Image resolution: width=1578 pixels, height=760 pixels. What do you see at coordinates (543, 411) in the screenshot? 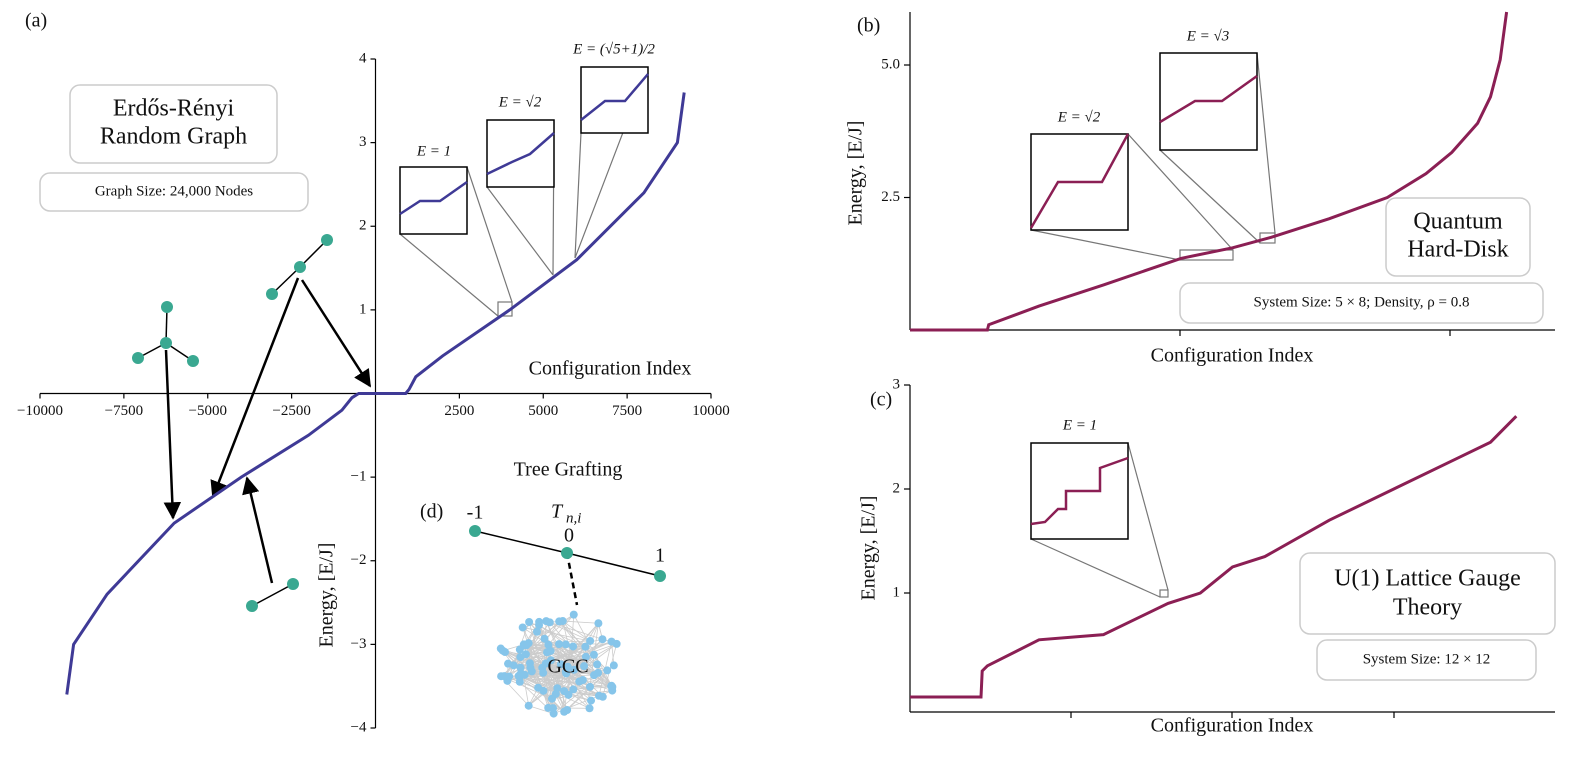
I see `x-tick-label: 5000` at bounding box center [543, 411].